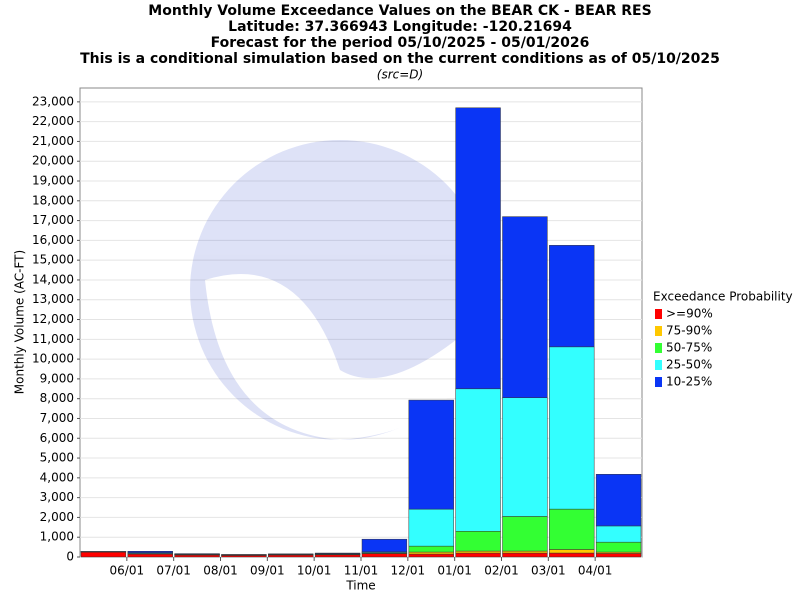  I want to click on y-tick-label: 10,000, so click(53, 359).